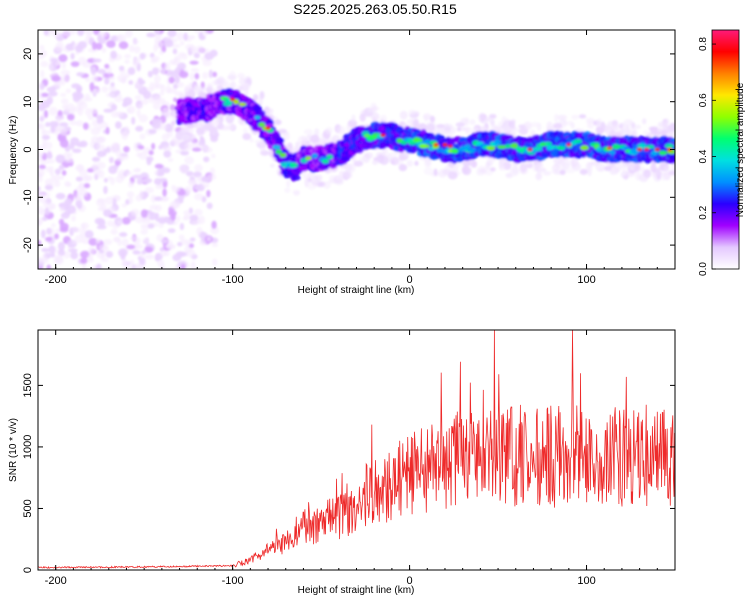  I want to click on colorbar-ticks: 0.0 0.2 0.4 0.6 0.8, so click(707, 156).